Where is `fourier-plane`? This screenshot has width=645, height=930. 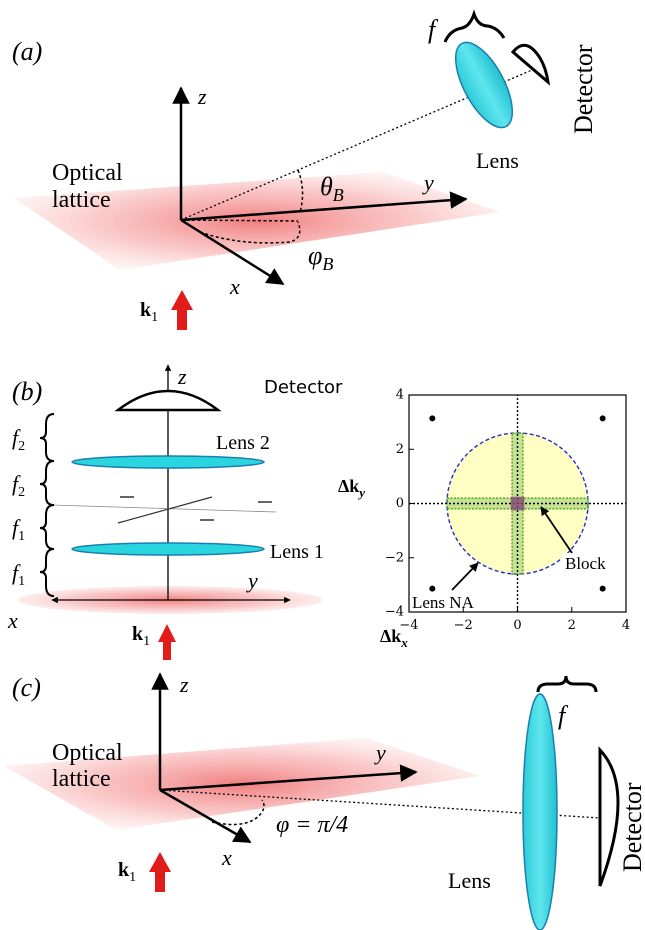
fourier-plane is located at coordinates (164, 508).